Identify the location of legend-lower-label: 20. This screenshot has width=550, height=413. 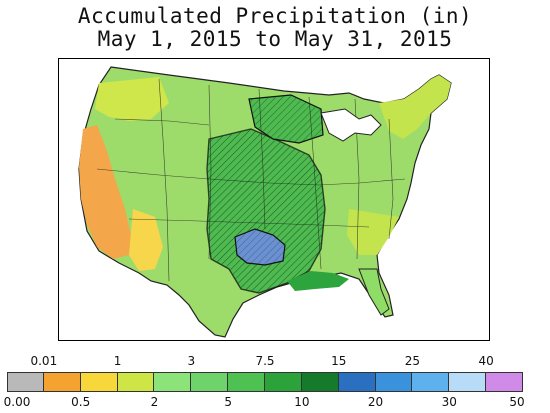
(375, 402).